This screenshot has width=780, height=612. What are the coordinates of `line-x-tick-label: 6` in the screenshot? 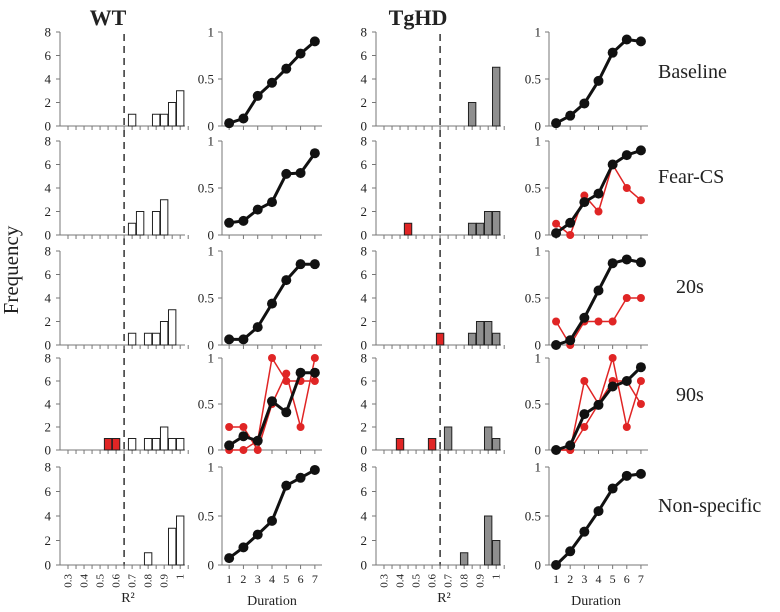 It's located at (301, 579).